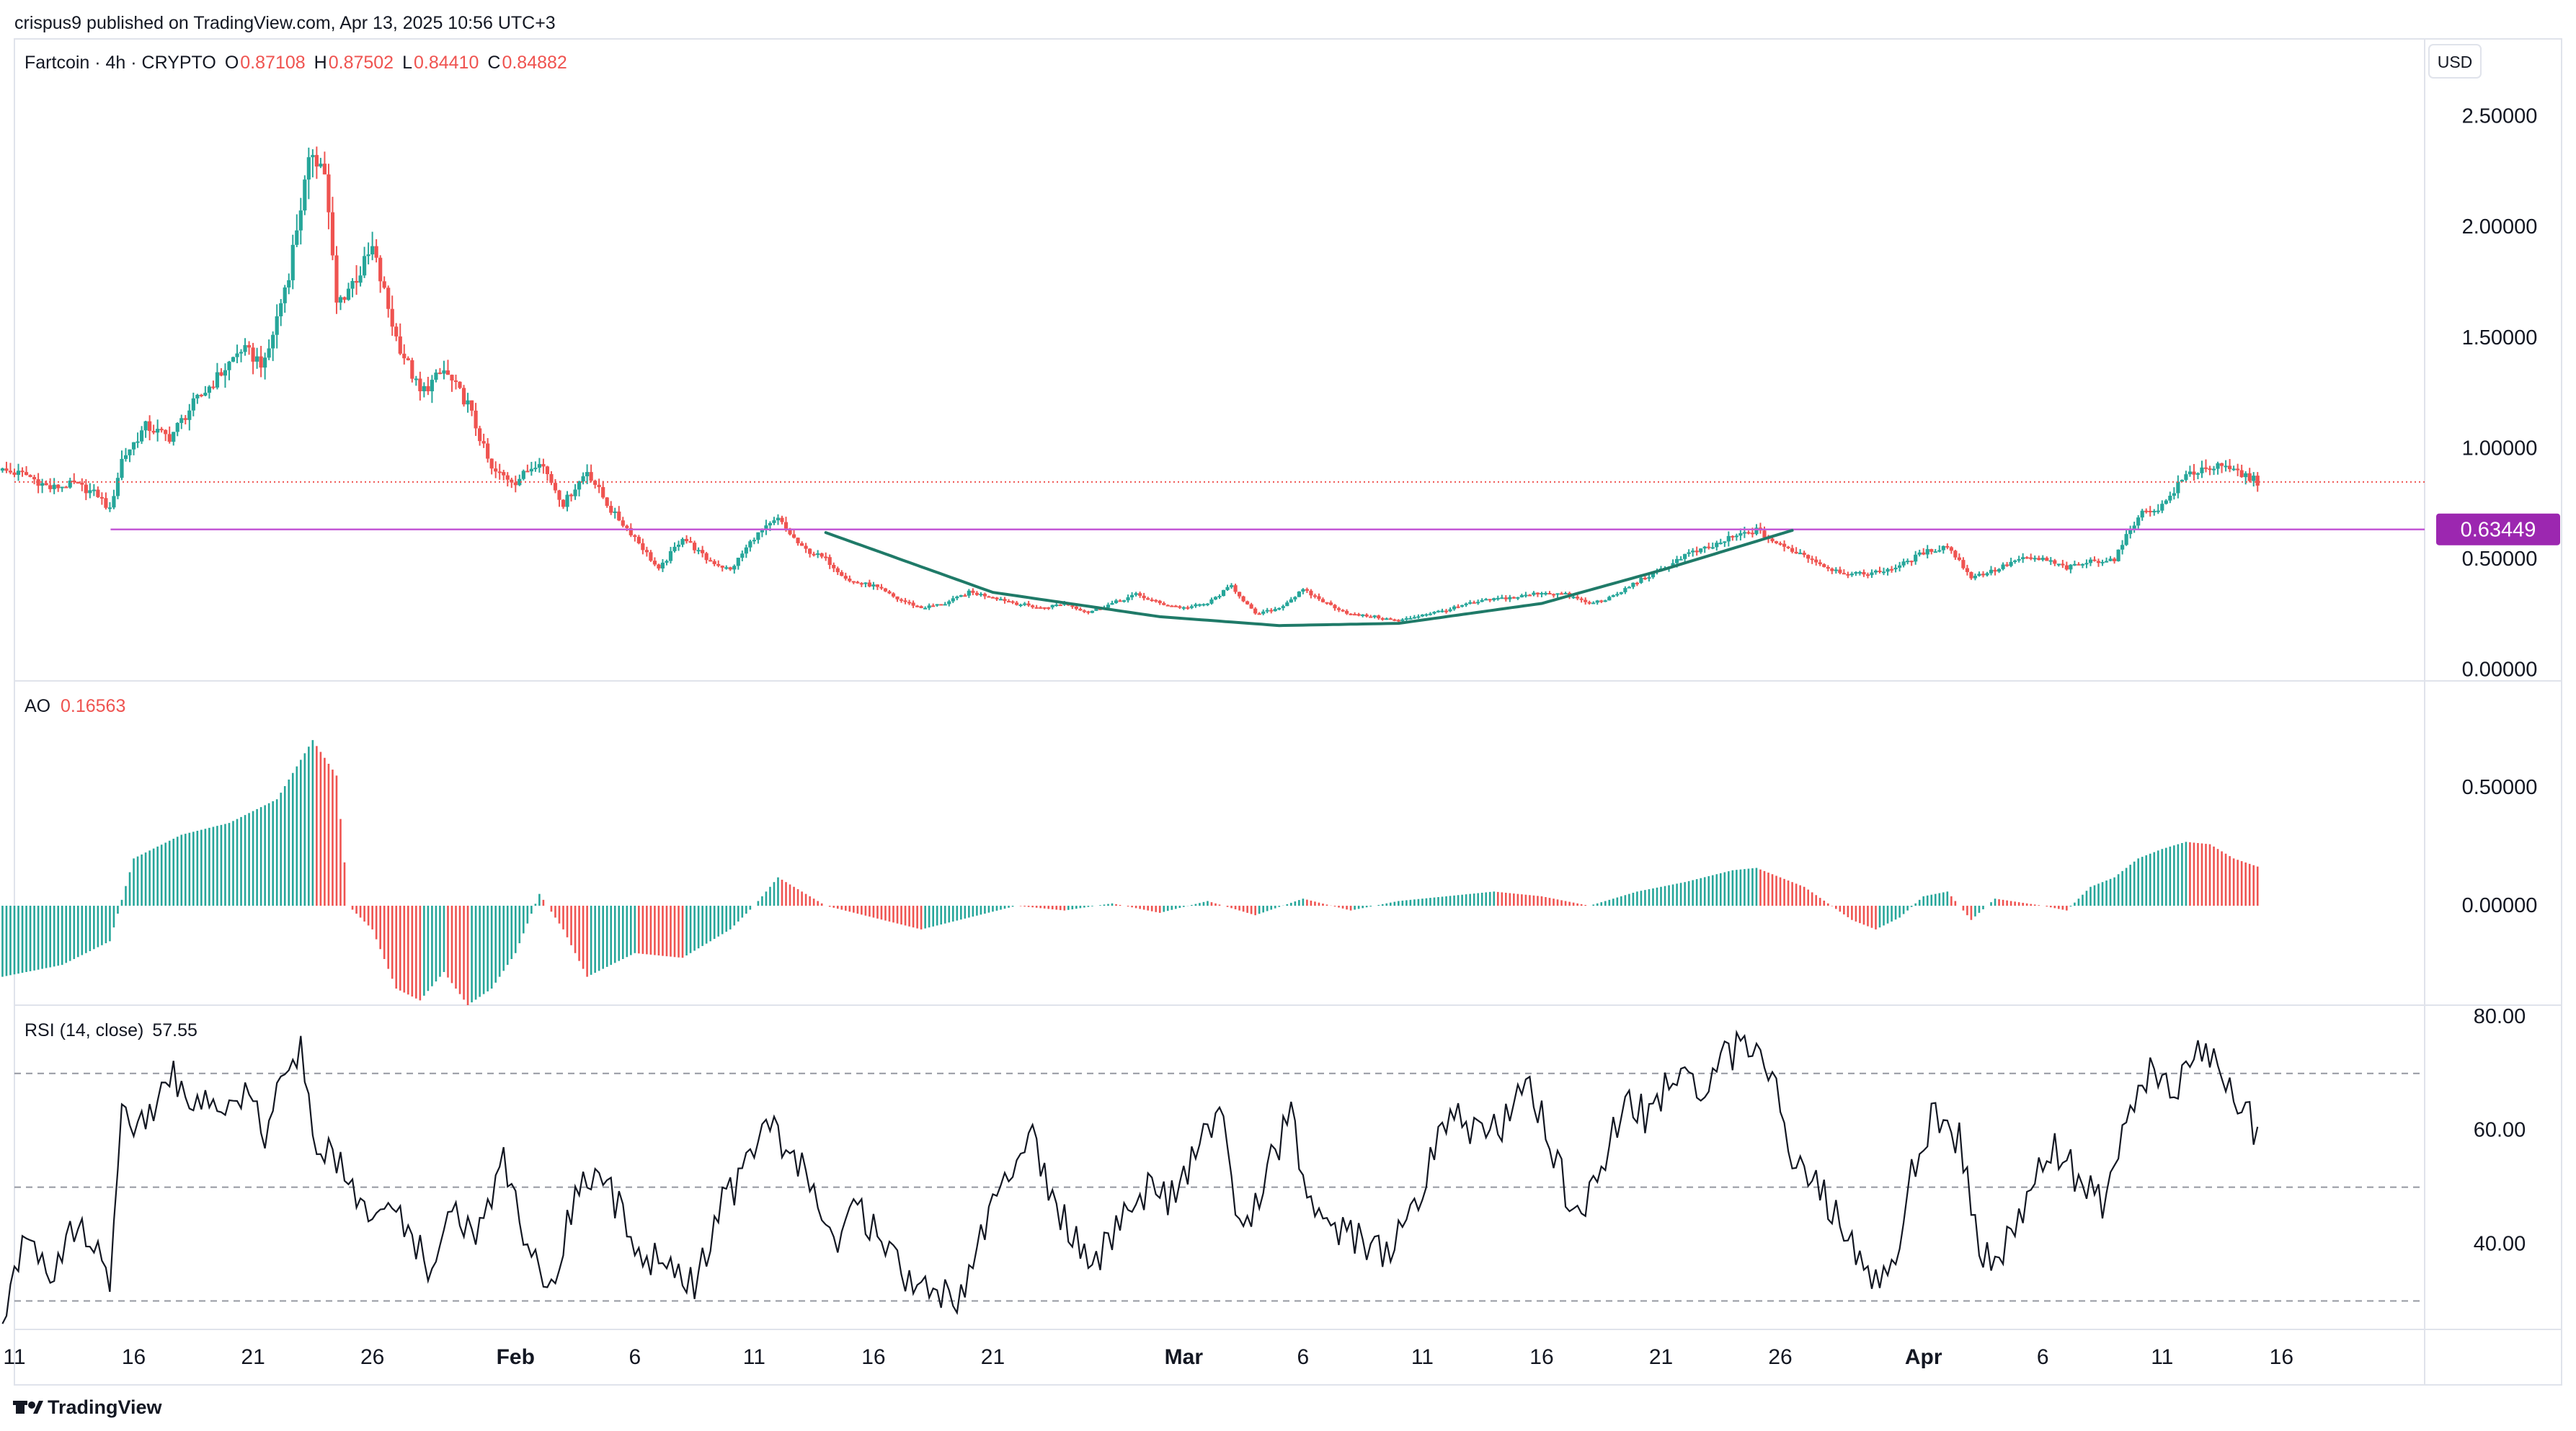 Image resolution: width=2576 pixels, height=1431 pixels. I want to click on tradingview-logo: TradingView, so click(88, 1407).